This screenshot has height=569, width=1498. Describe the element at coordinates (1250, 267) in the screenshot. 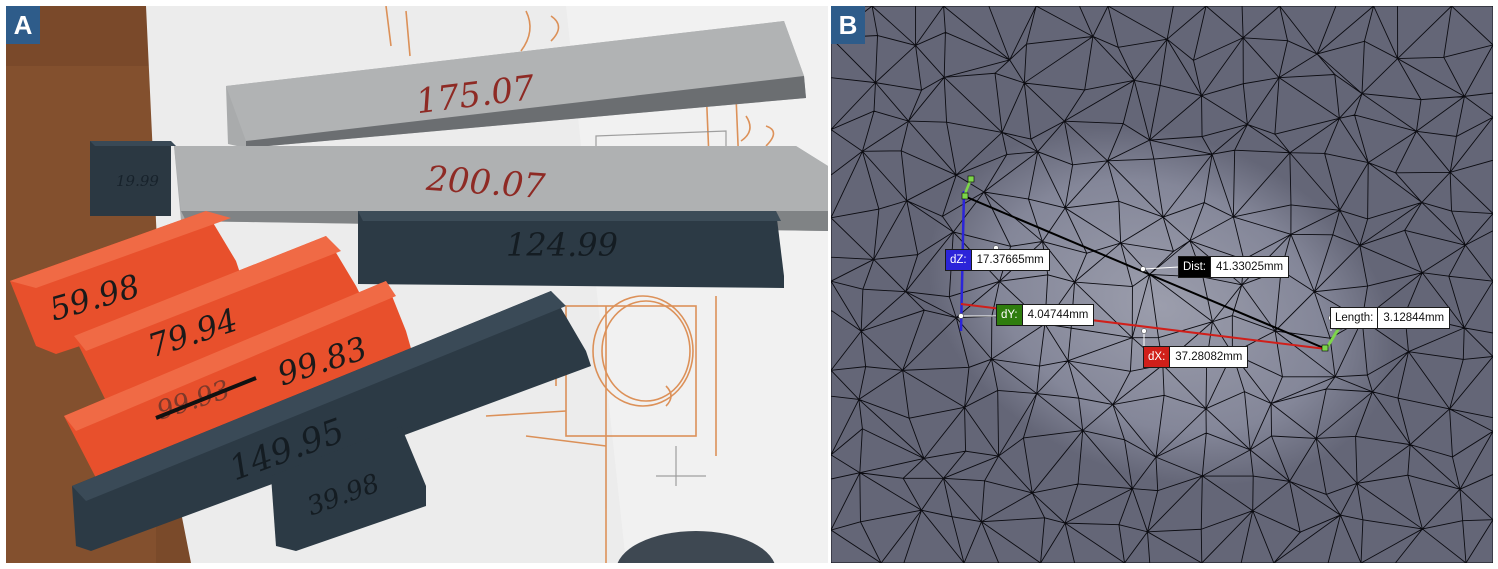

I see `dist-value: 41.33025mm` at that location.